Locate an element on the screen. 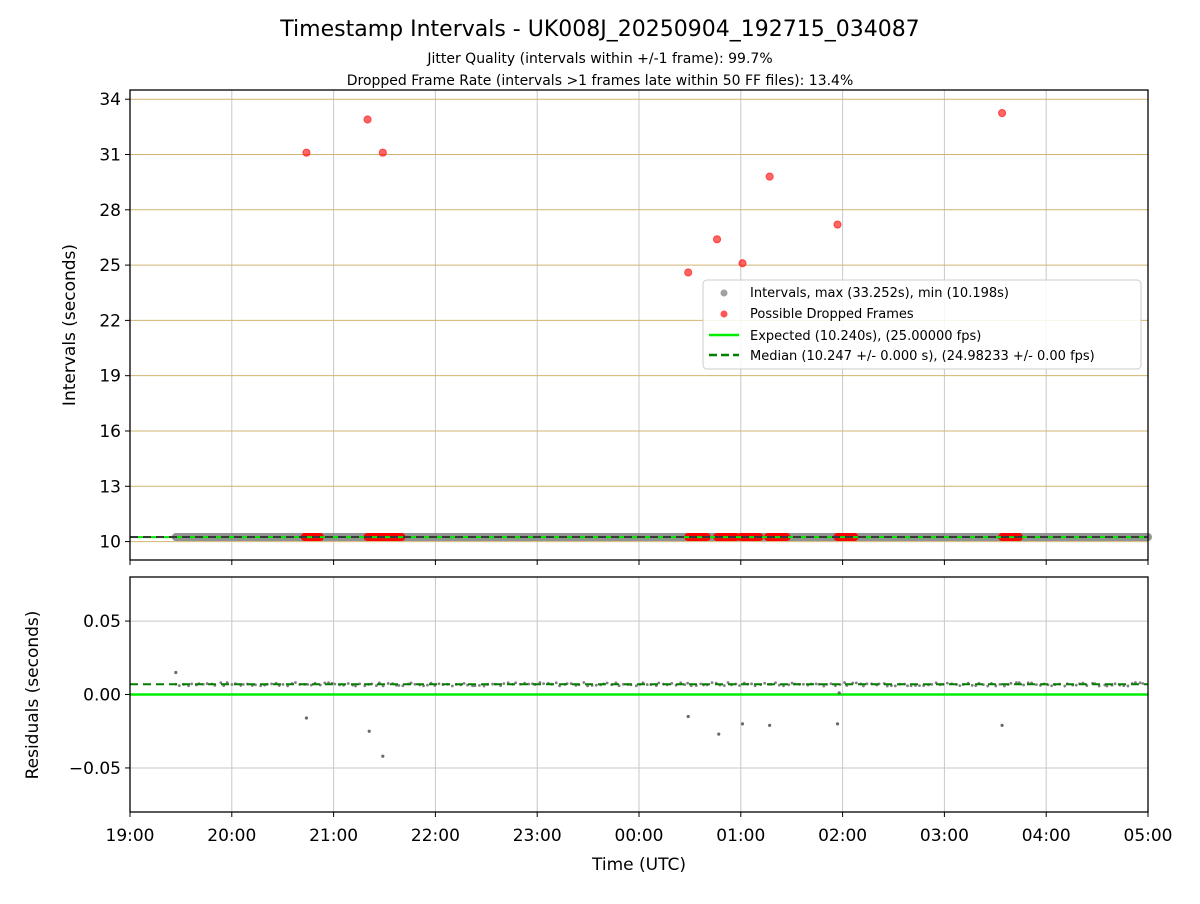 The image size is (1200, 904). x-tick-label: 22:00 is located at coordinates (435, 836).